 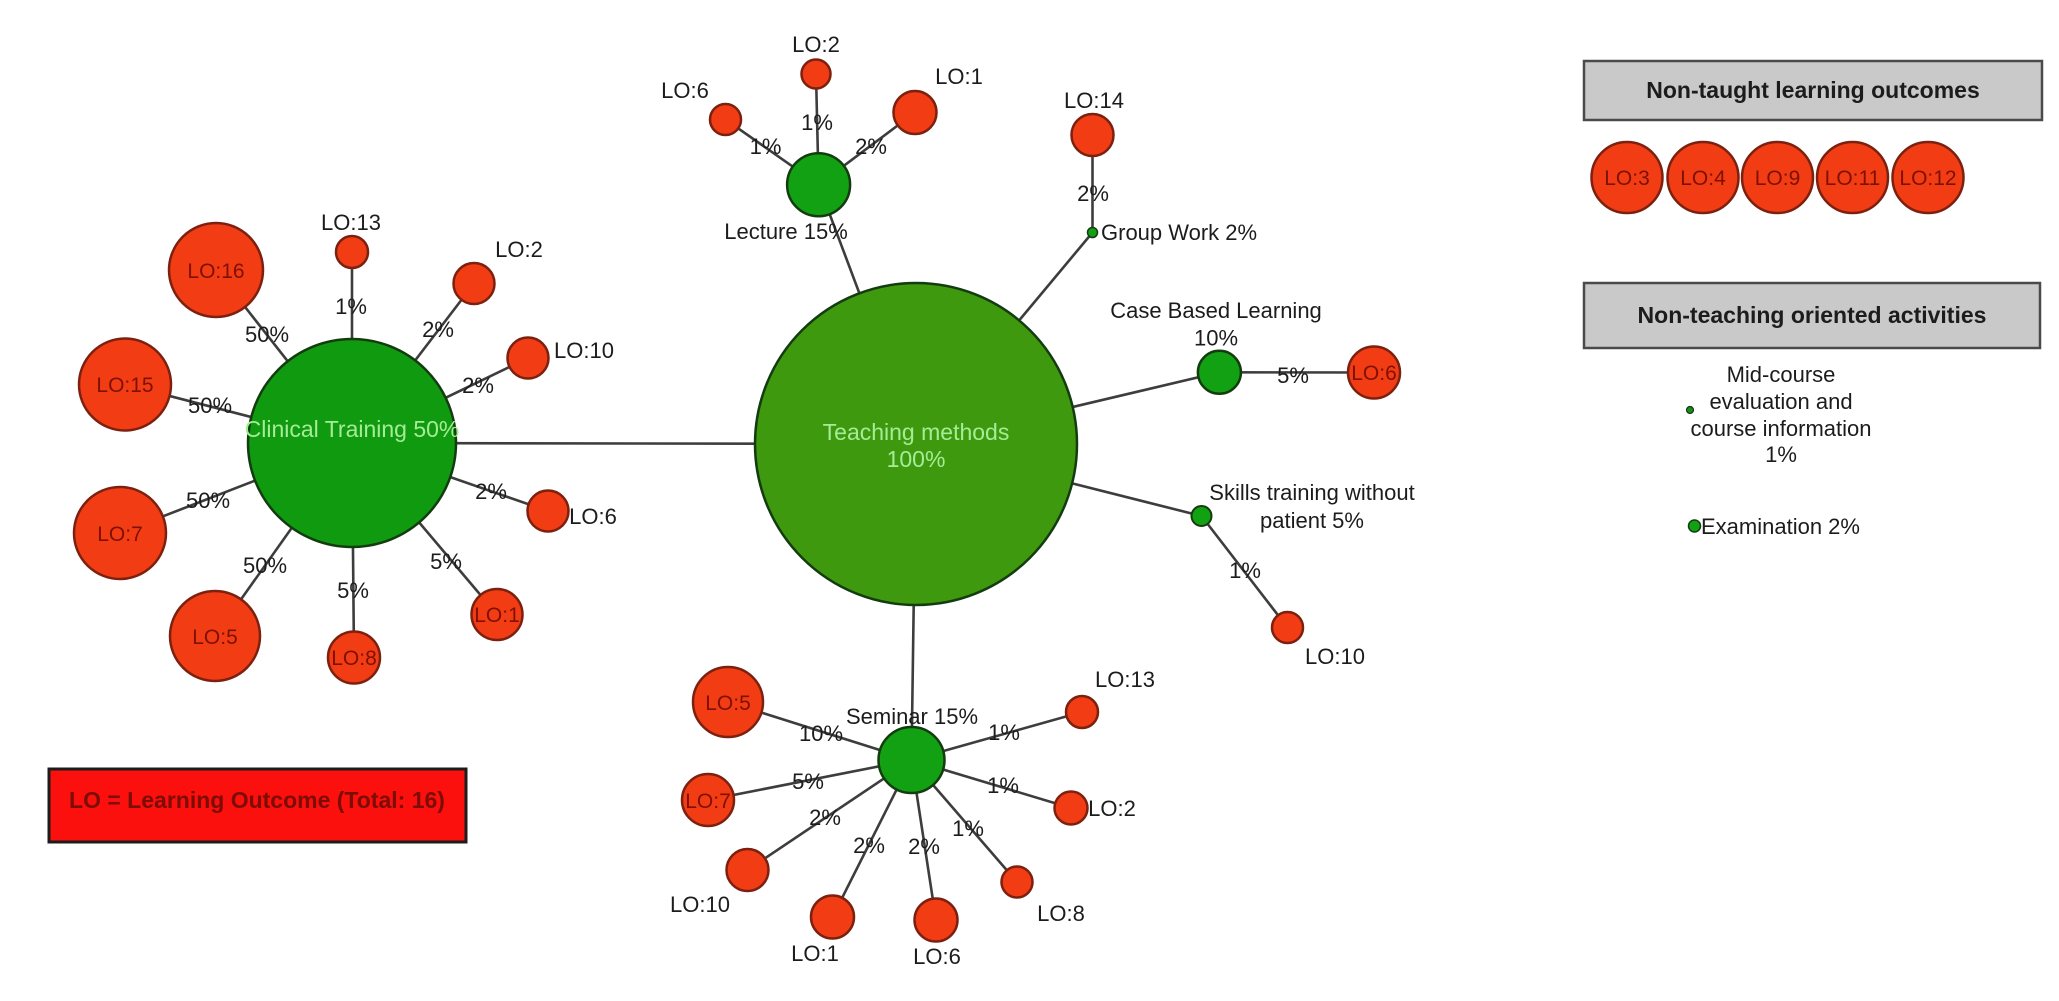 What do you see at coordinates (1853, 178) in the screenshot?
I see `svg-text: LO:11` at bounding box center [1853, 178].